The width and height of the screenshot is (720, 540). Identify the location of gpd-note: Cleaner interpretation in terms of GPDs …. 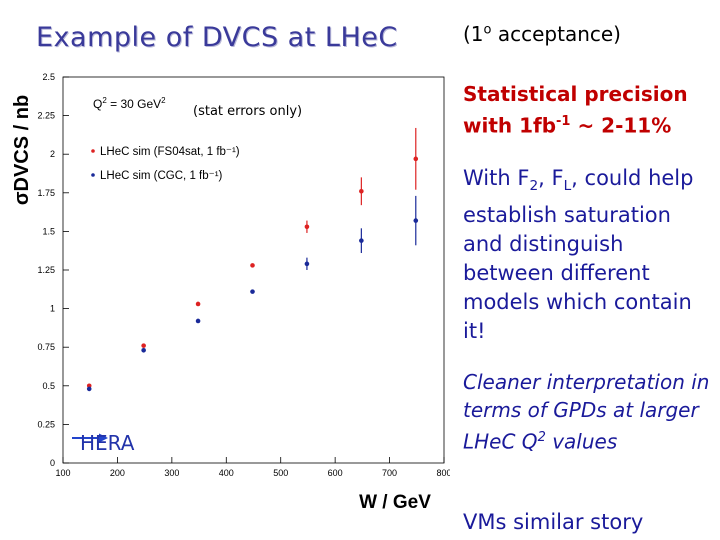
(586, 412).